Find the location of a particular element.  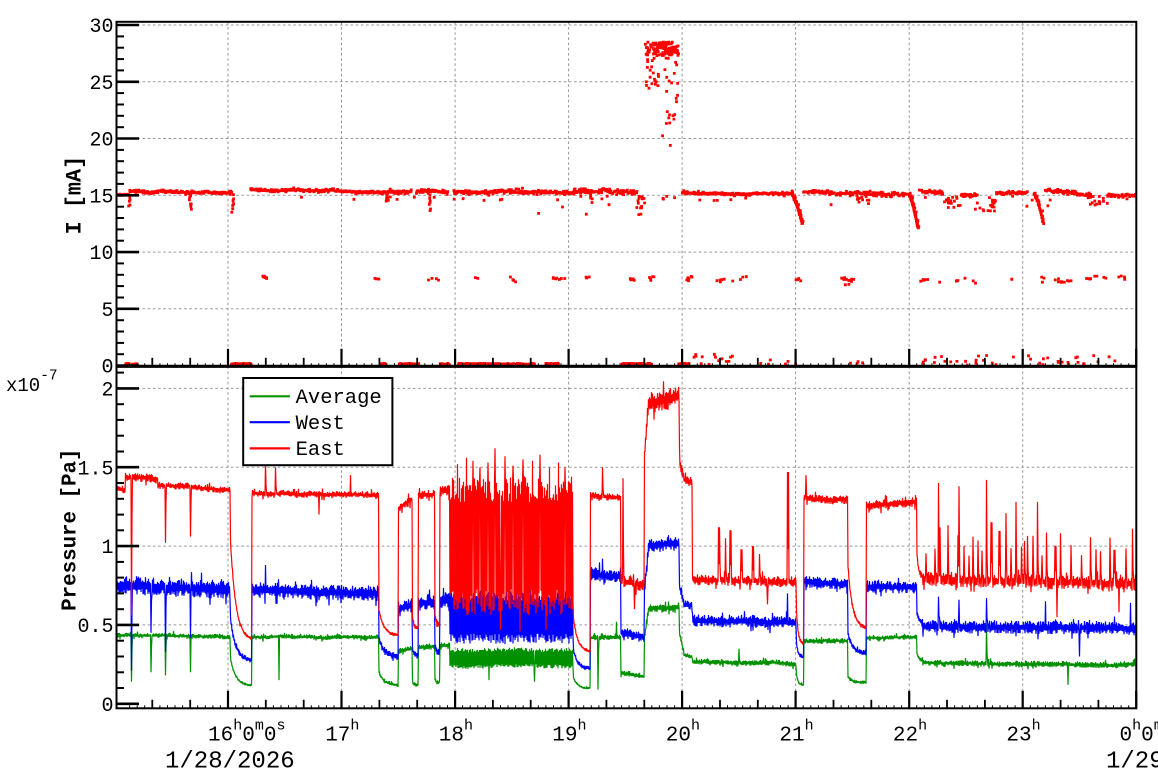

svg-text: I [mA] is located at coordinates (75, 195).